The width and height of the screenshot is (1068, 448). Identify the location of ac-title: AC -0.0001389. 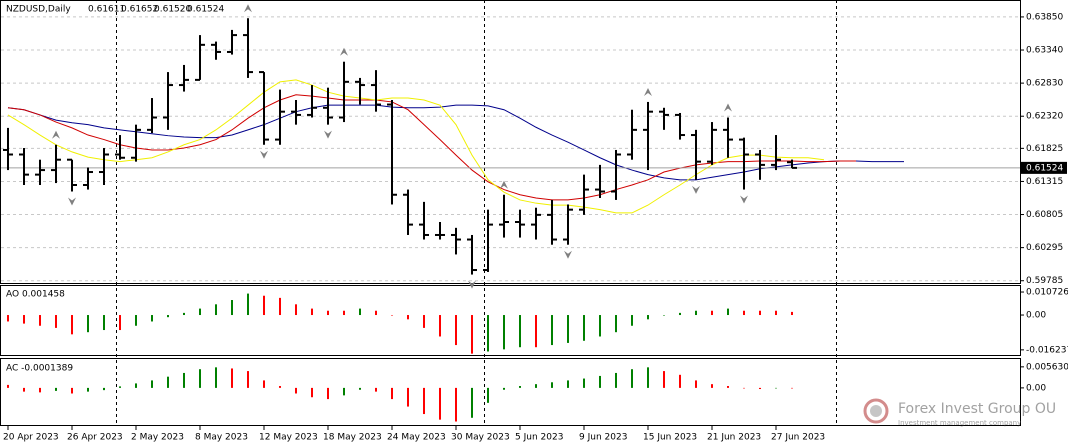
(39, 369).